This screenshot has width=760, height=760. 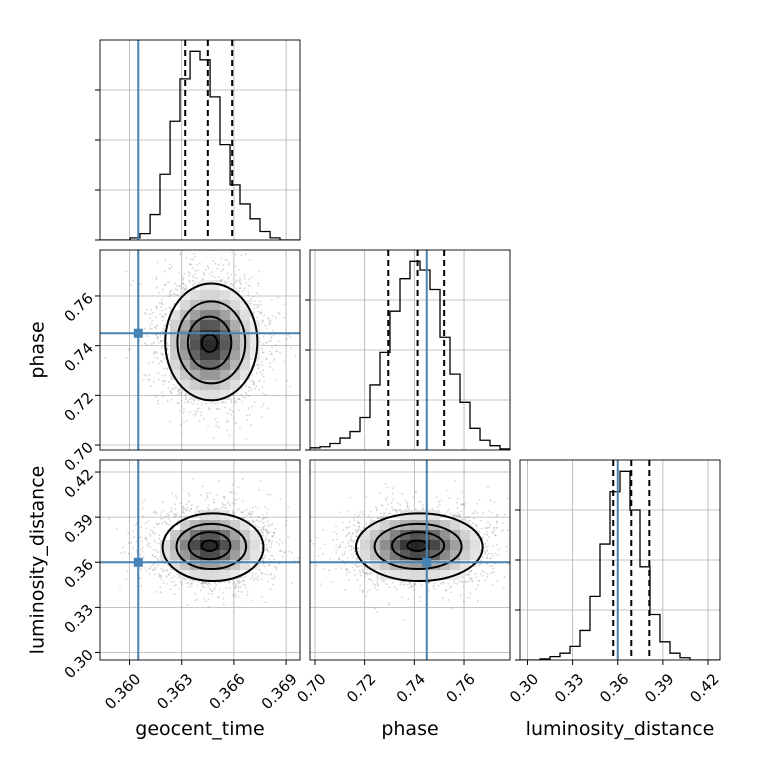 What do you see at coordinates (79, 407) in the screenshot?
I see `y-tick-label: 0.72` at bounding box center [79, 407].